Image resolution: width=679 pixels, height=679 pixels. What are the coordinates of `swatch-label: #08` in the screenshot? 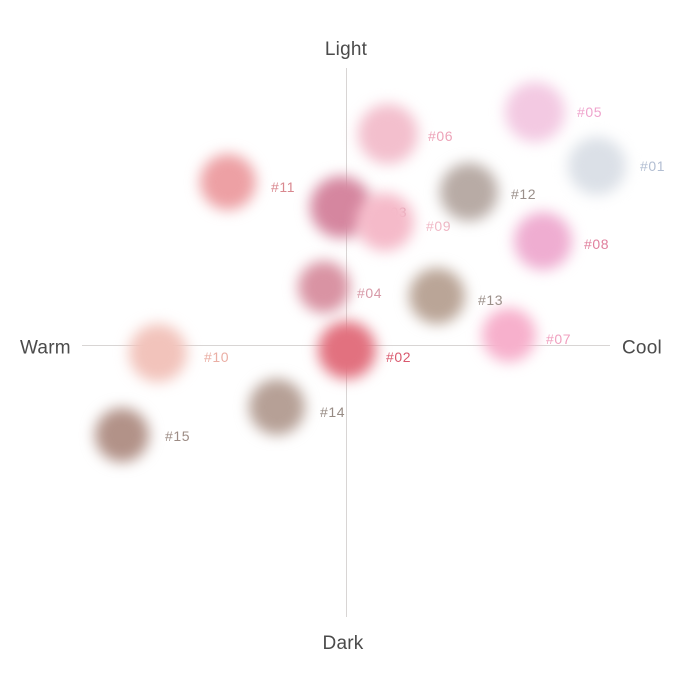 It's located at (597, 244).